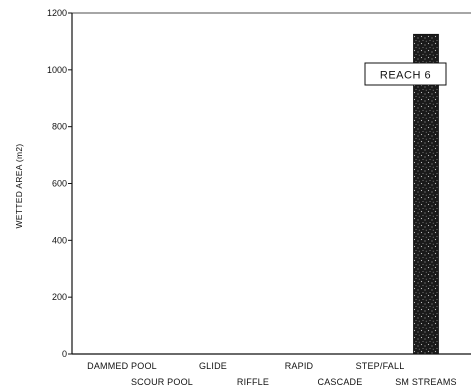 This screenshot has height=392, width=471. Describe the element at coordinates (19, 185) in the screenshot. I see `y-axis-title: WETTED AREA (m2)` at that location.